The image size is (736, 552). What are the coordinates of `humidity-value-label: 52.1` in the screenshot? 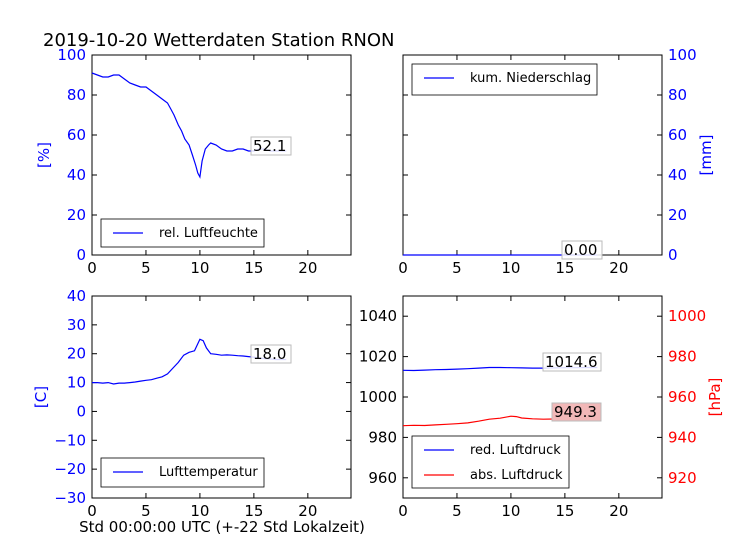 It's located at (269, 146).